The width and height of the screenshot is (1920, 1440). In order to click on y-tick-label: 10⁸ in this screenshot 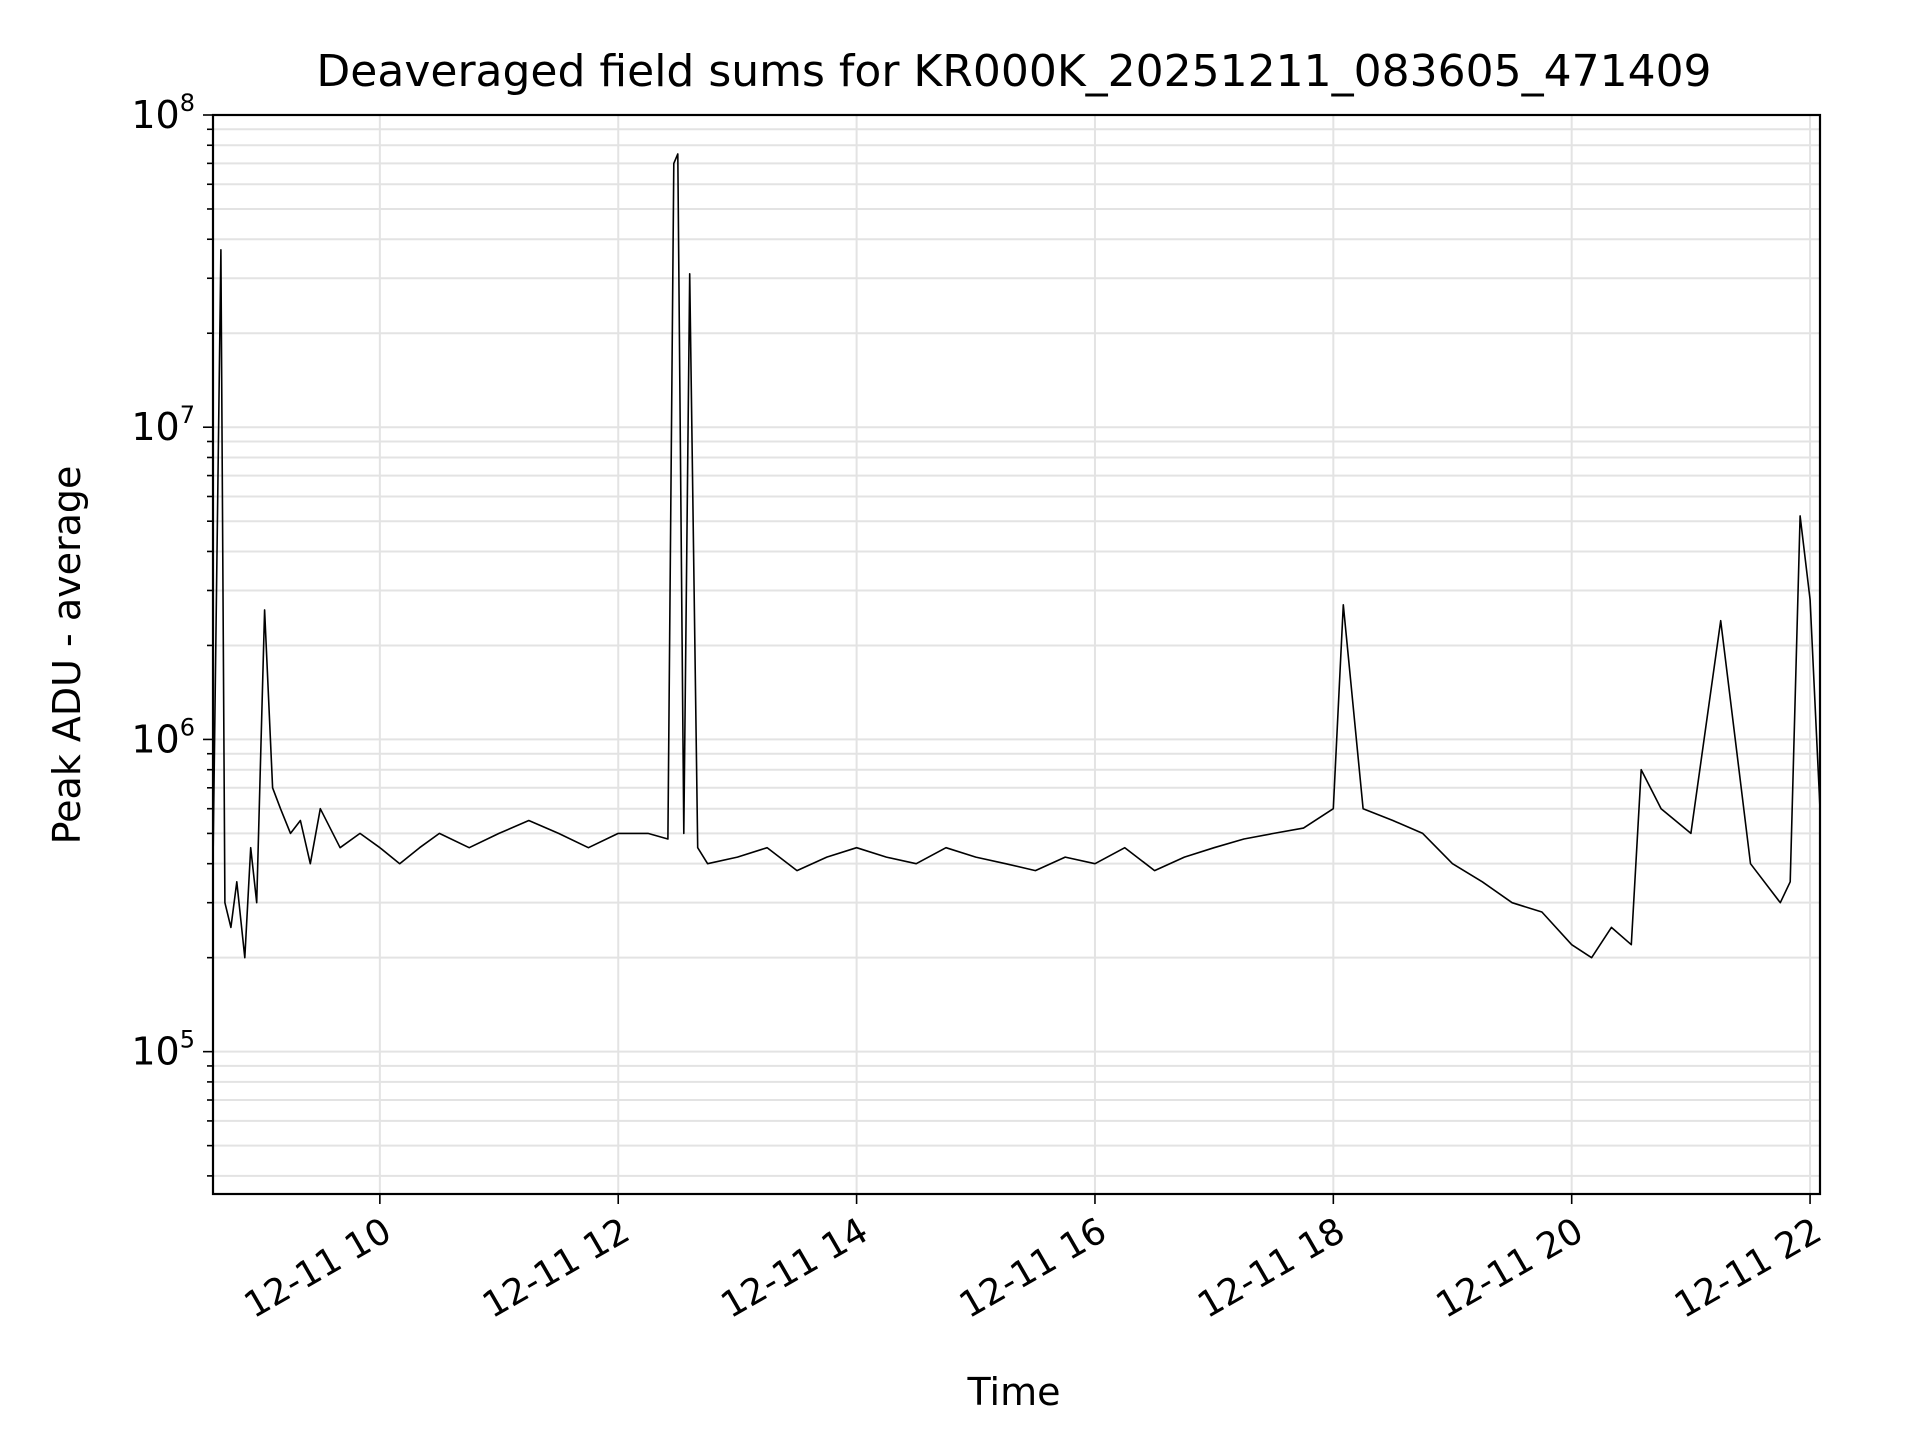, I will do `click(163, 113)`.